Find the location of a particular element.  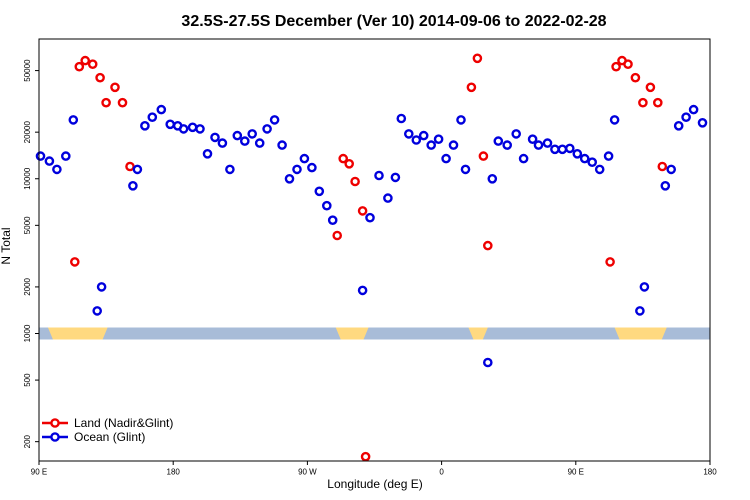

x-axis: 90 E 180 90 W 0 90 E 180 is located at coordinates (374, 469).